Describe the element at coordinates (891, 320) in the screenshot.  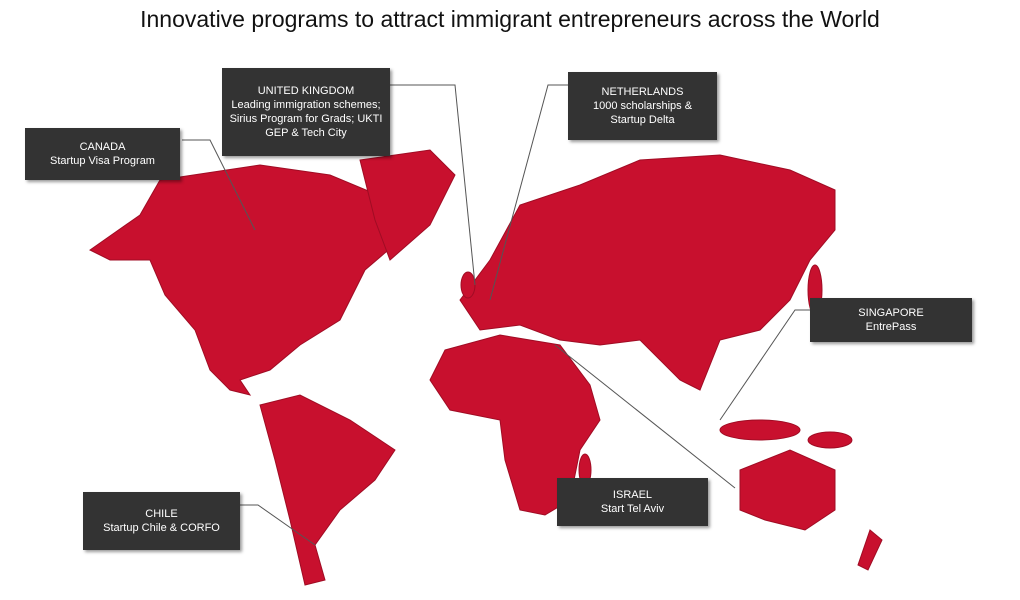
I see `callout-box: SINGAPORE EntrePass` at that location.